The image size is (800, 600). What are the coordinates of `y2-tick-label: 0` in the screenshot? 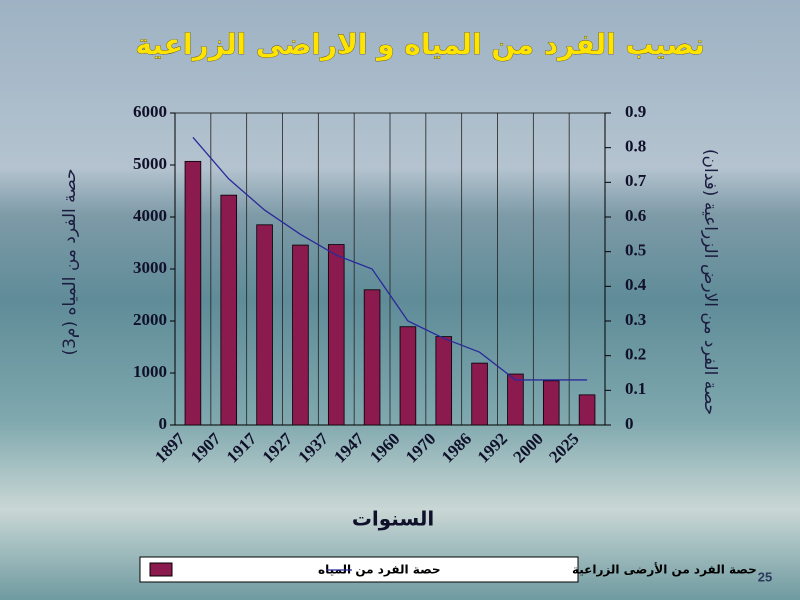 It's located at (629, 423).